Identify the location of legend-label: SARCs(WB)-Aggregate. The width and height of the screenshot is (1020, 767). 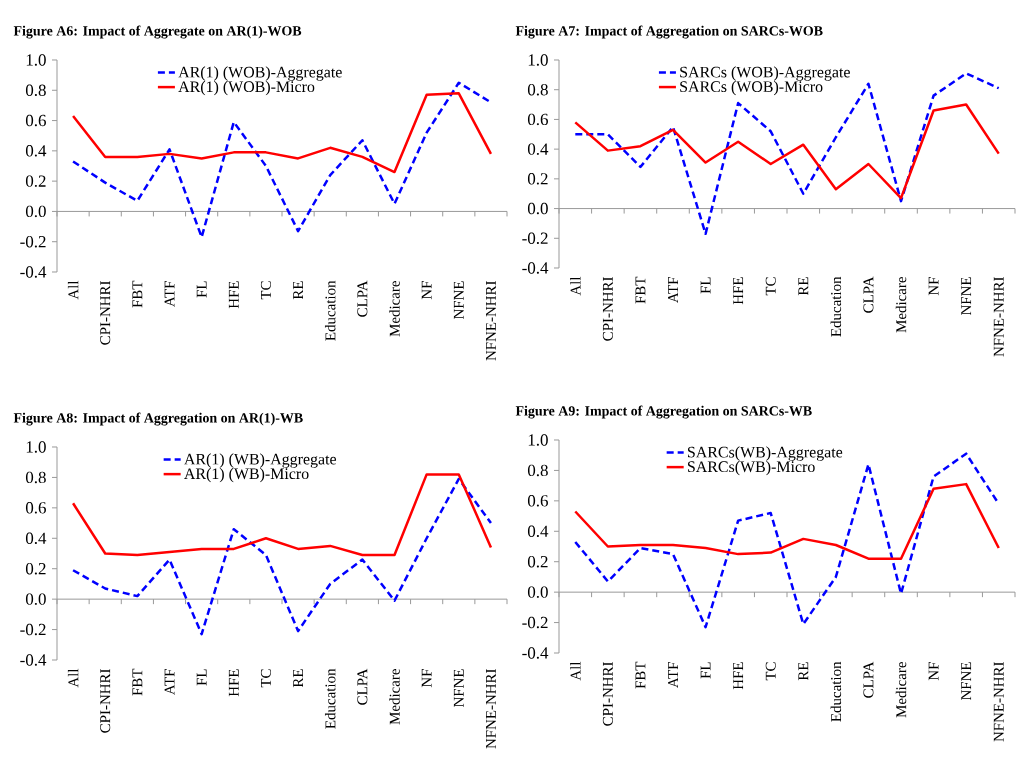
(765, 453).